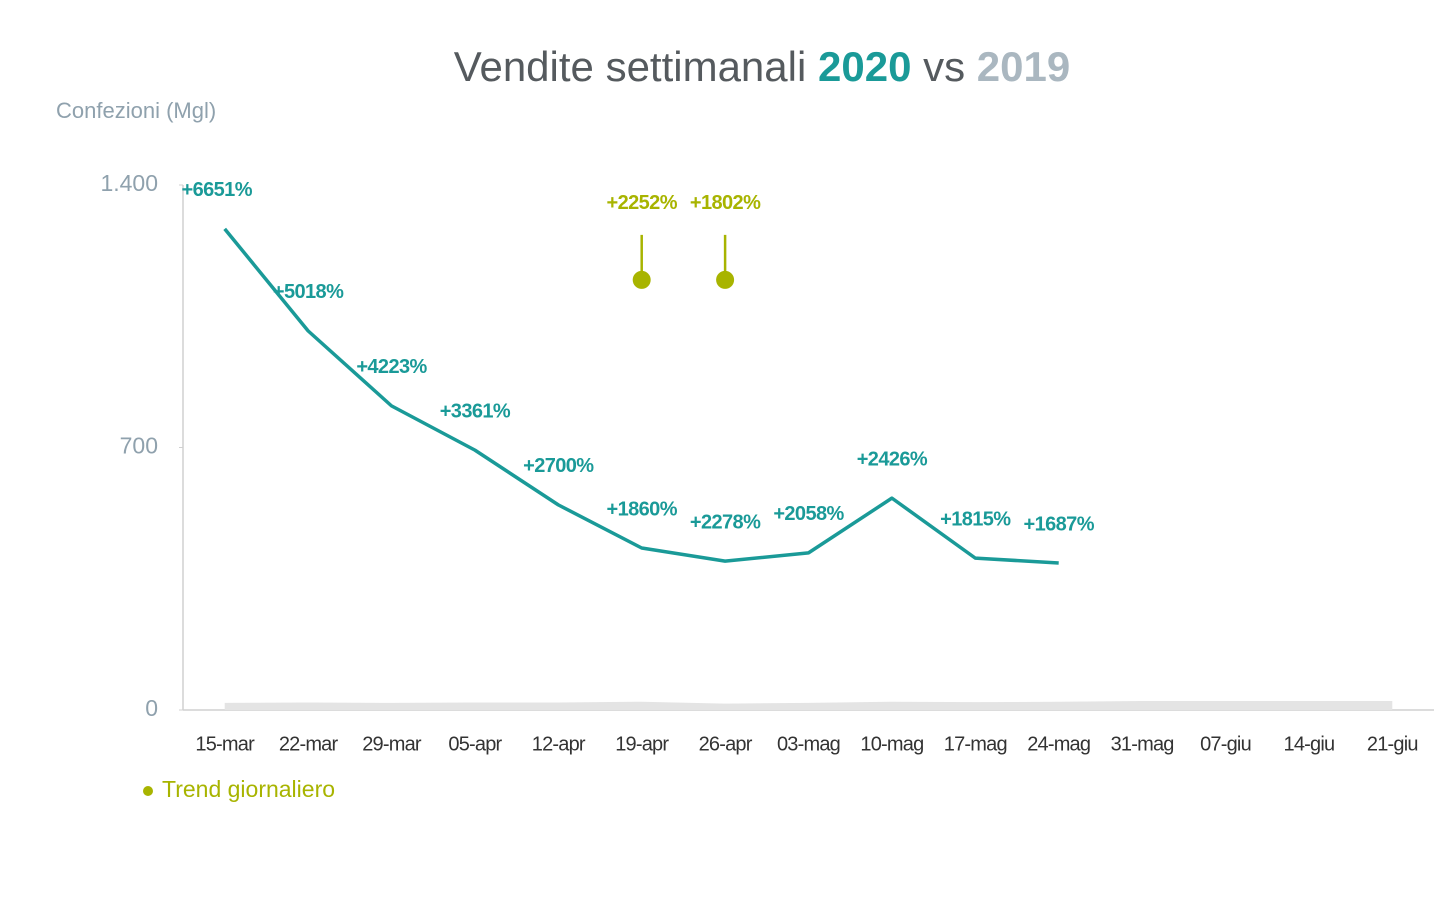 This screenshot has height=902, width=1440. Describe the element at coordinates (975, 744) in the screenshot. I see `x-tick-label: 17-mag` at that location.